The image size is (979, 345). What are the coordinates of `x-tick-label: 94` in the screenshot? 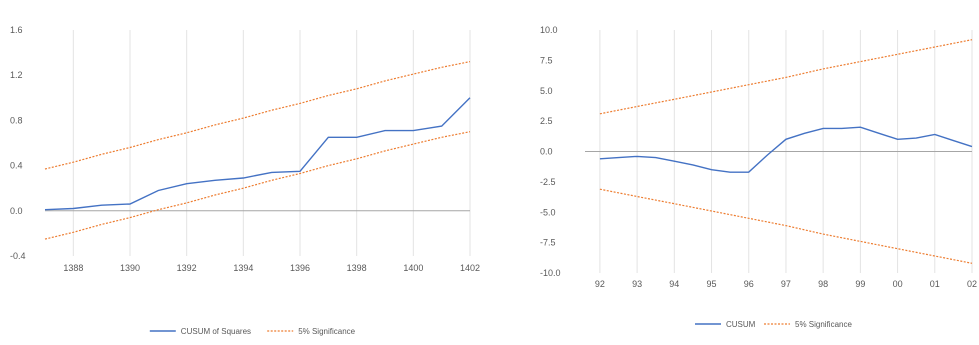 It's located at (674, 284).